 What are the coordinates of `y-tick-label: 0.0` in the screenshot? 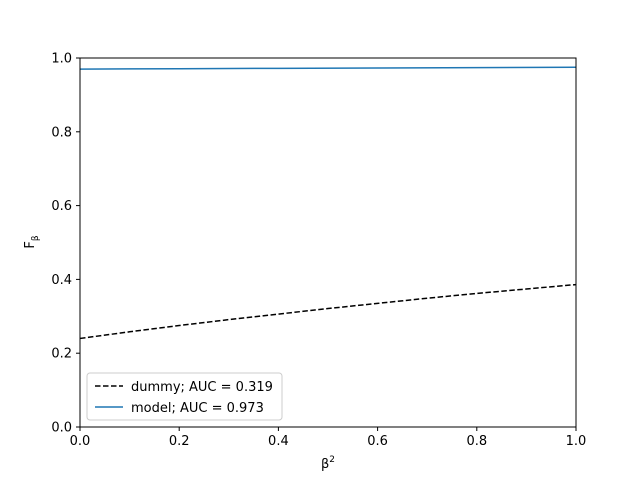 It's located at (61, 428).